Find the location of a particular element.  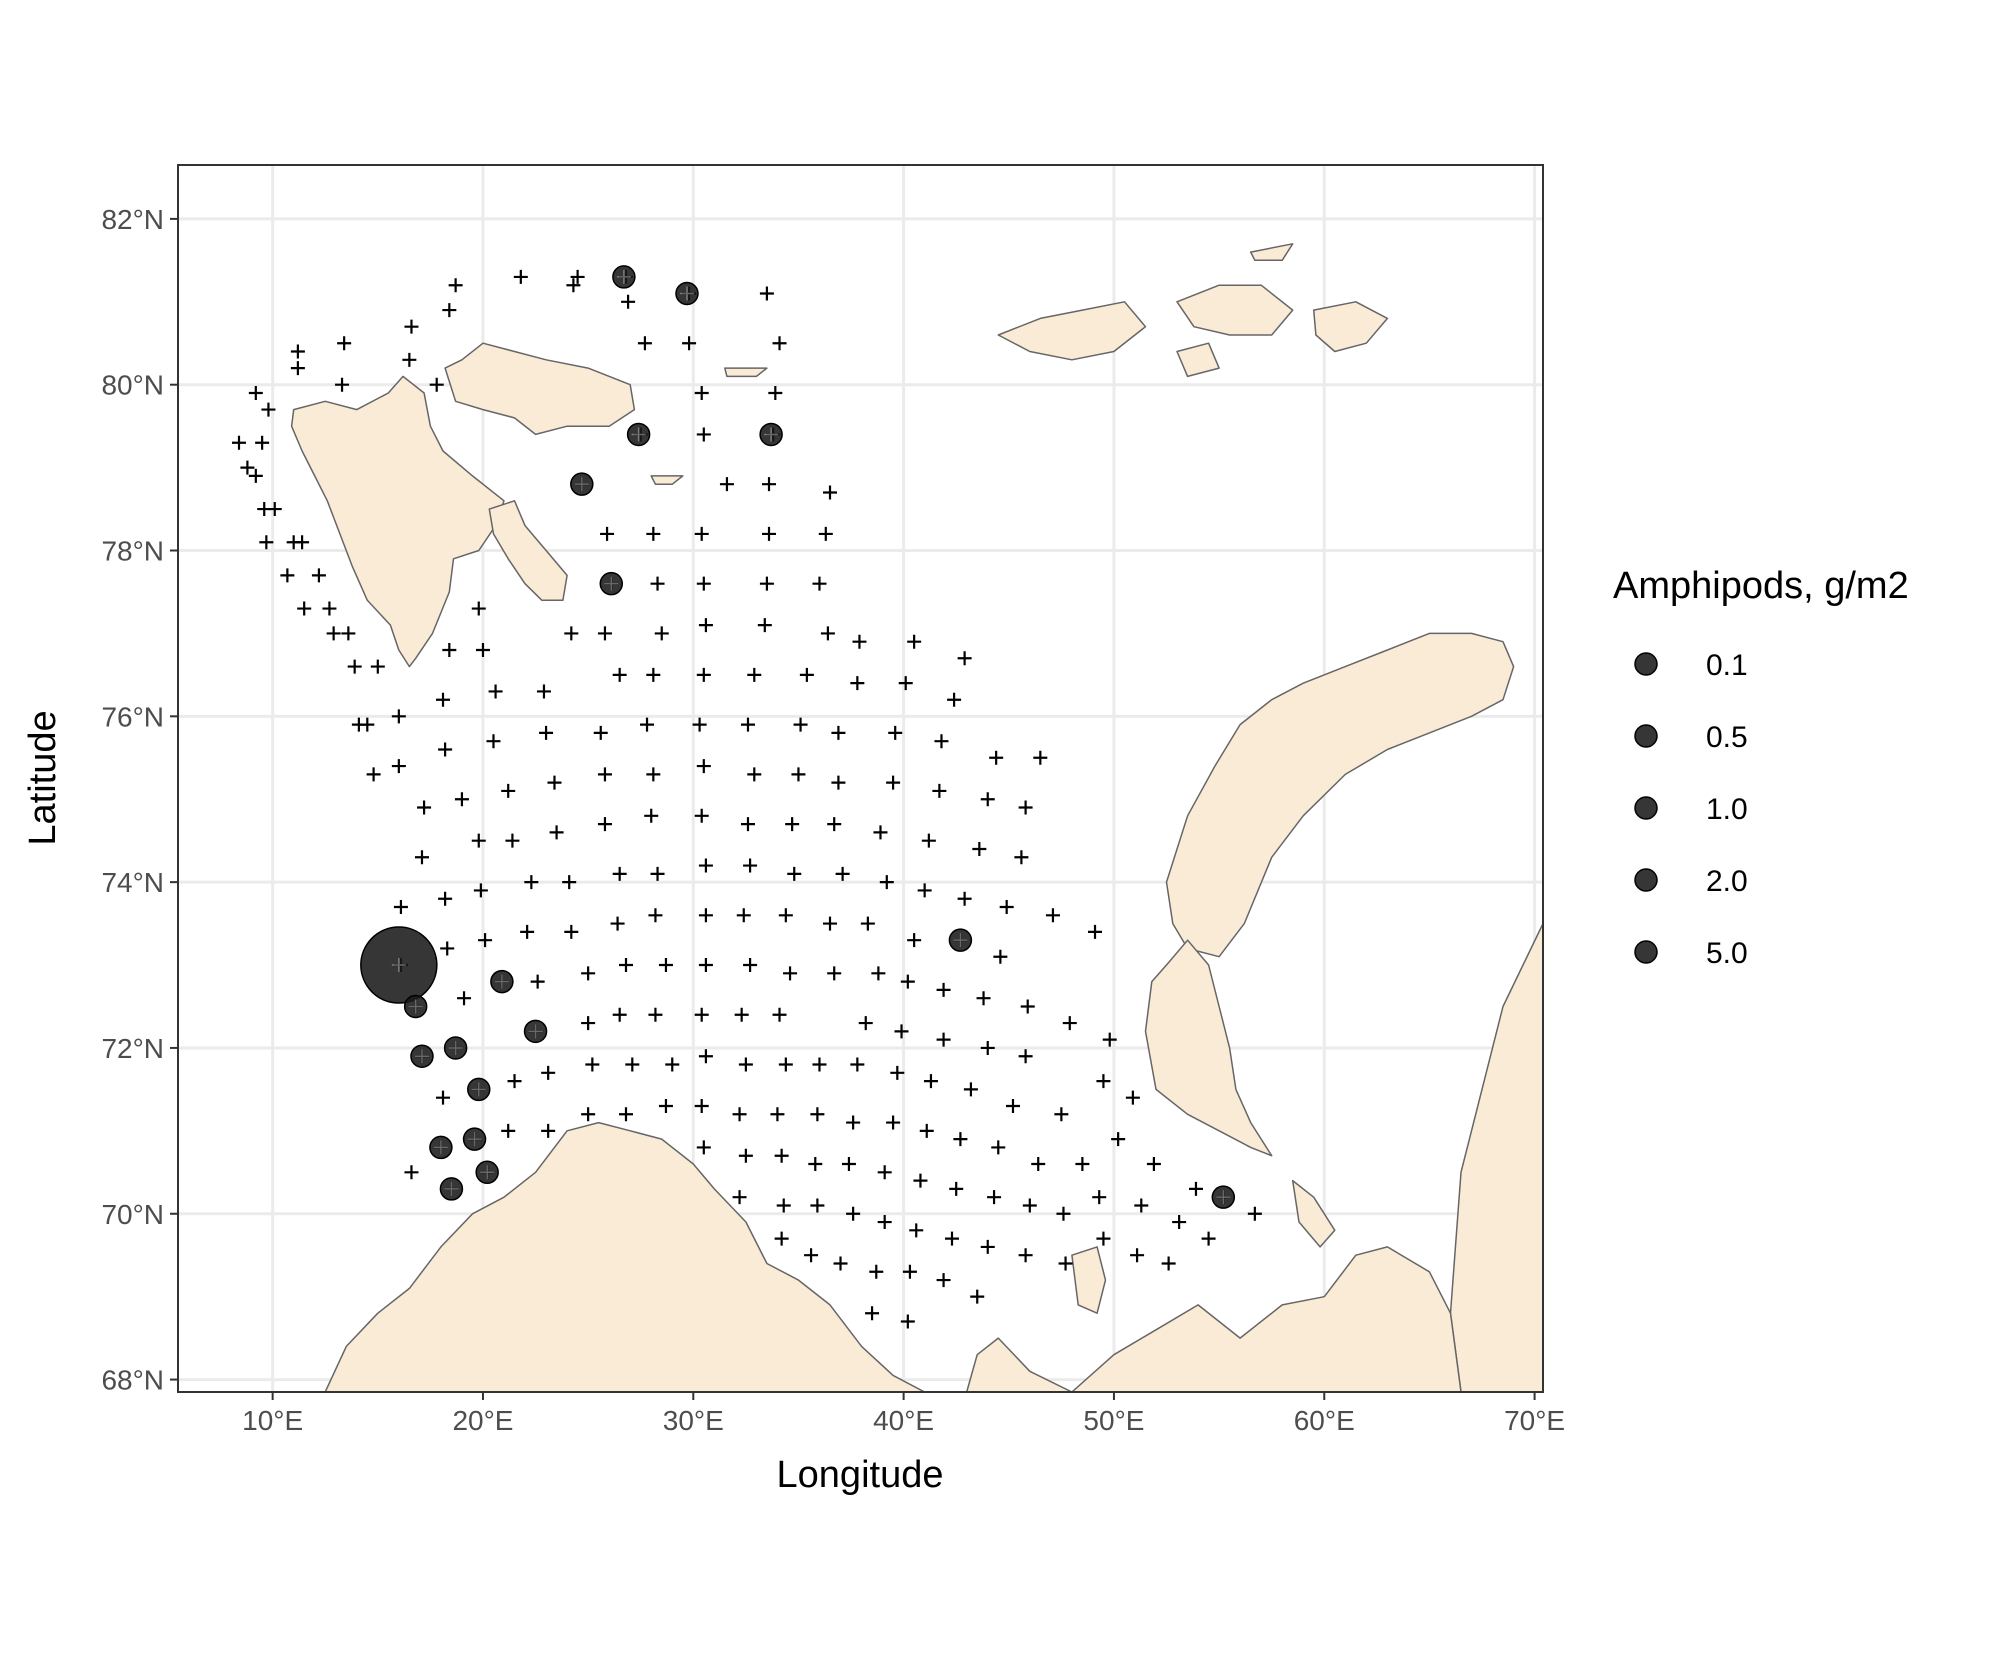

legend-label: 0.1 is located at coordinates (1727, 665).